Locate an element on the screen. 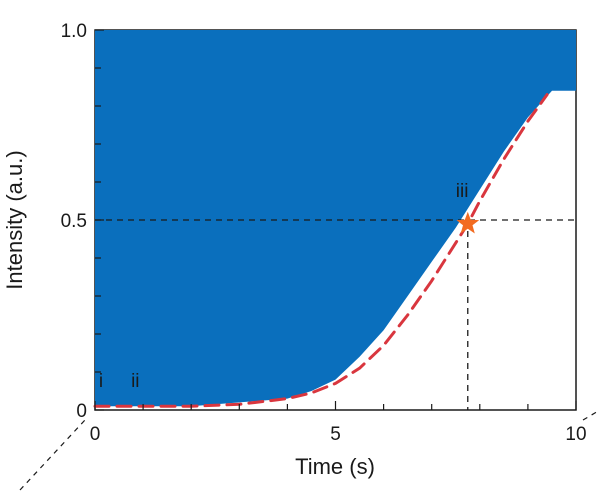  x-tick-label: 10 is located at coordinates (575, 434).